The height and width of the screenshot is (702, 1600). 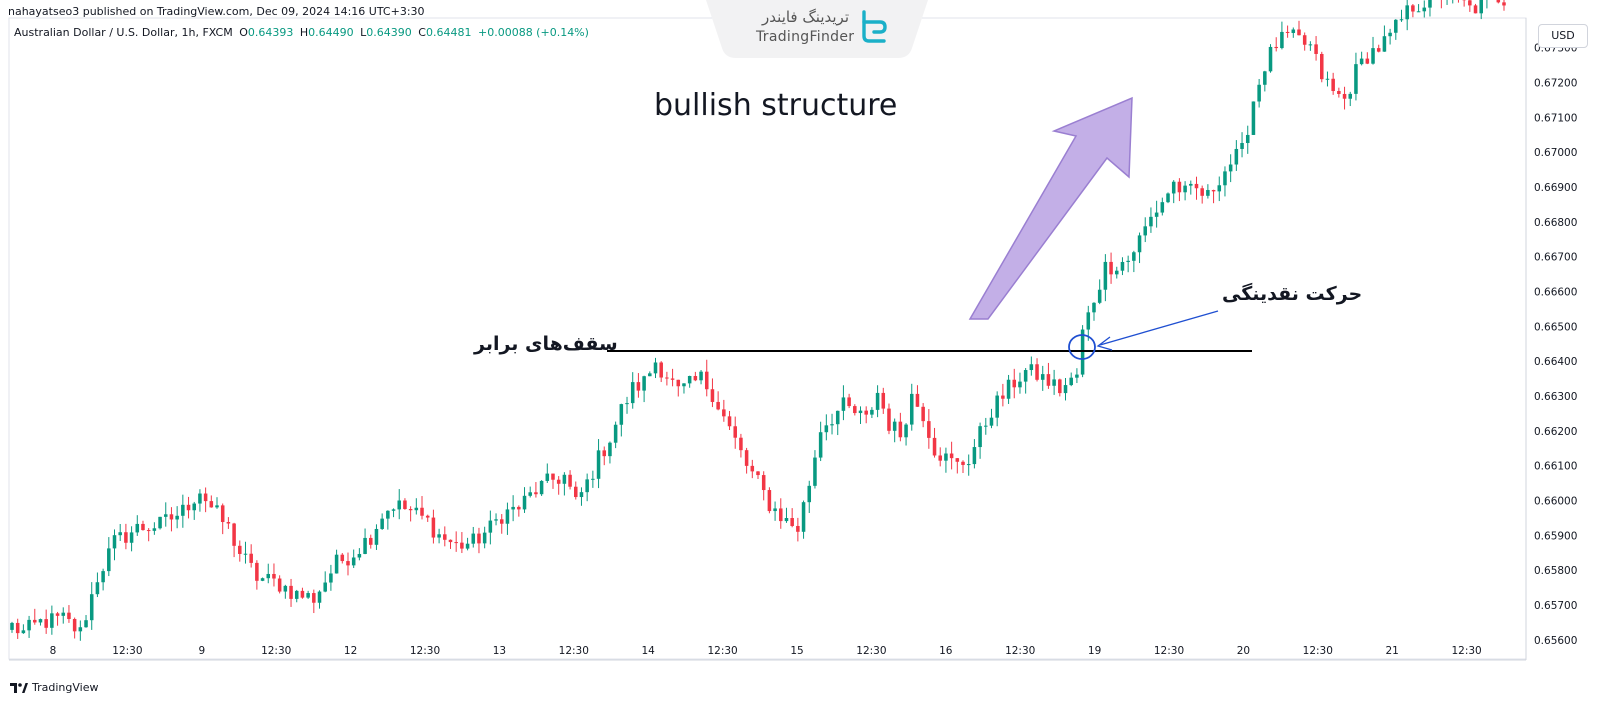 What do you see at coordinates (817, 29) in the screenshot?
I see `brand-tab-shape` at bounding box center [817, 29].